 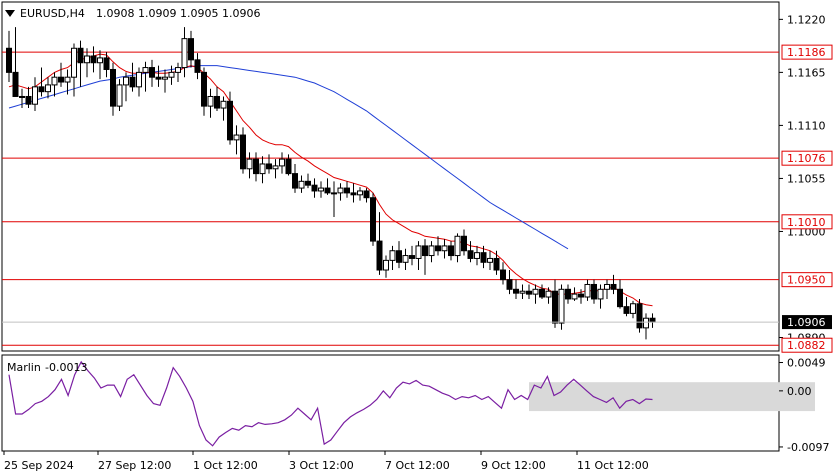 I want to click on current-price-label: 1.0906, so click(x=806, y=322).